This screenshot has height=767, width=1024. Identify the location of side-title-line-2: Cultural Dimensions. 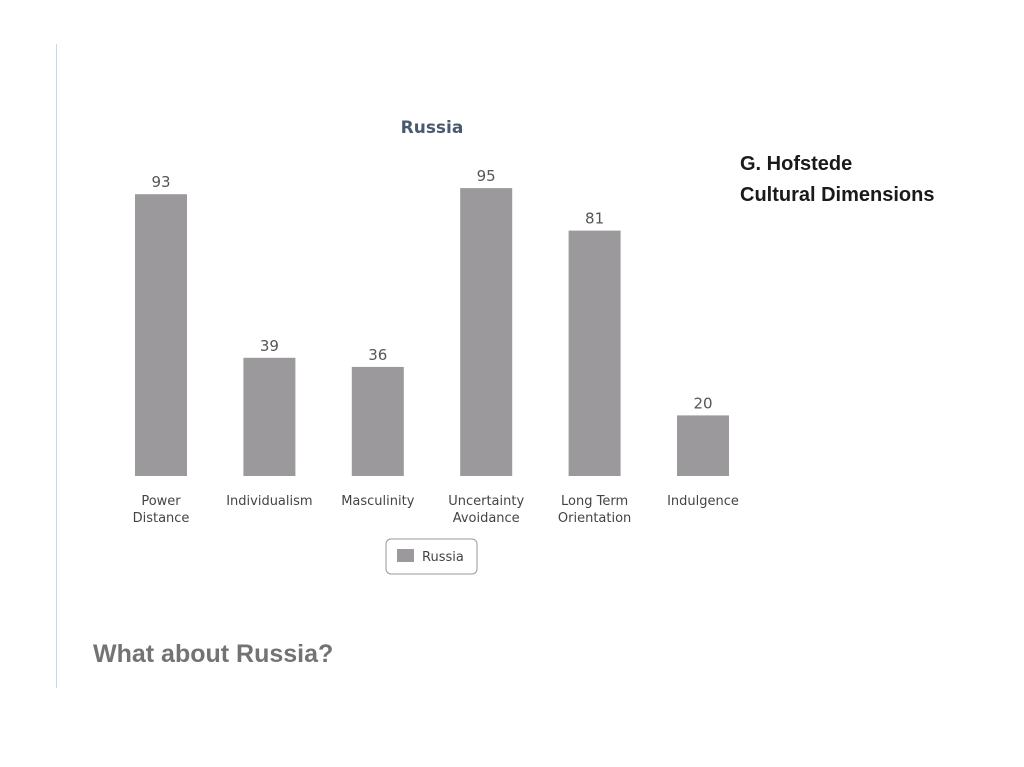
(837, 195).